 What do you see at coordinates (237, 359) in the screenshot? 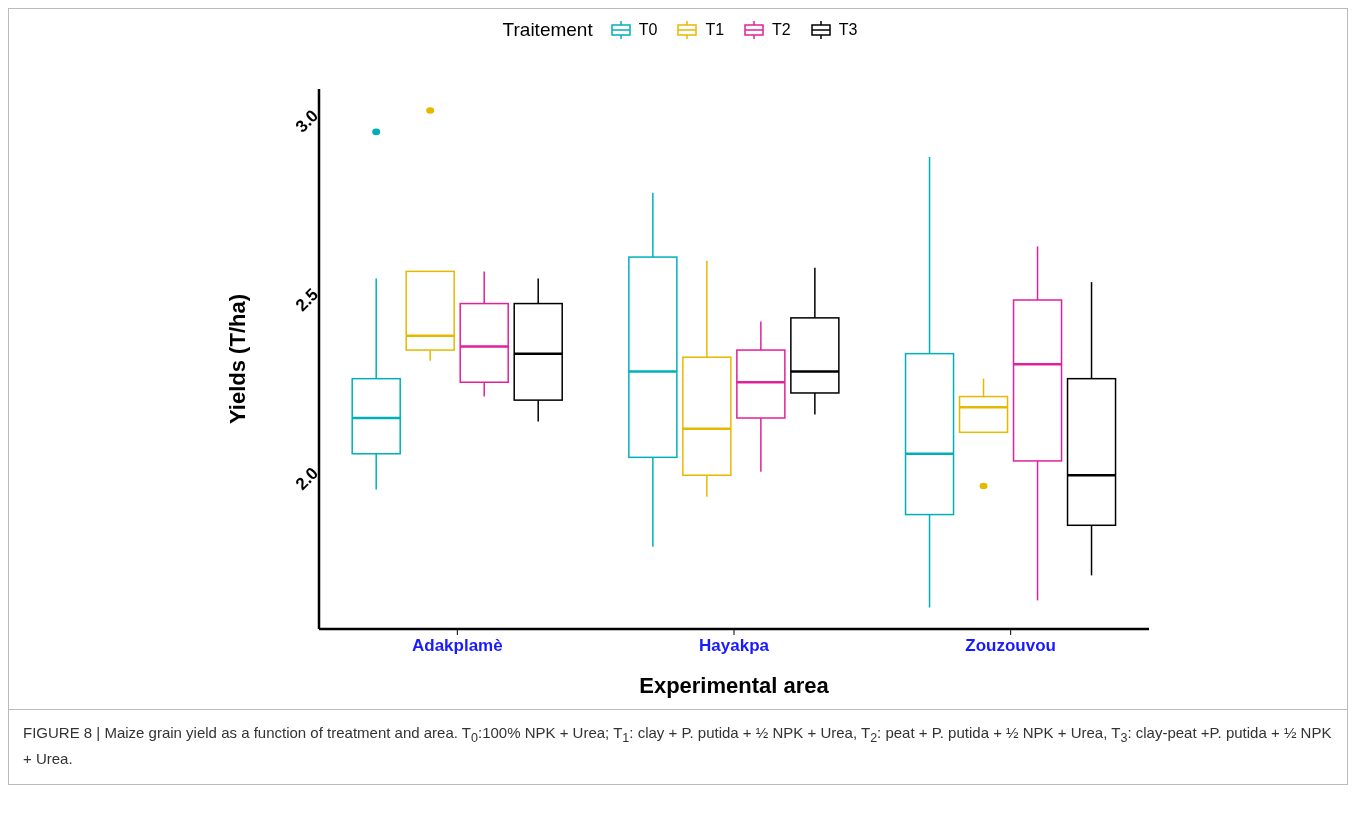
I see `y-axis-title: Yields (T/ha)` at bounding box center [237, 359].